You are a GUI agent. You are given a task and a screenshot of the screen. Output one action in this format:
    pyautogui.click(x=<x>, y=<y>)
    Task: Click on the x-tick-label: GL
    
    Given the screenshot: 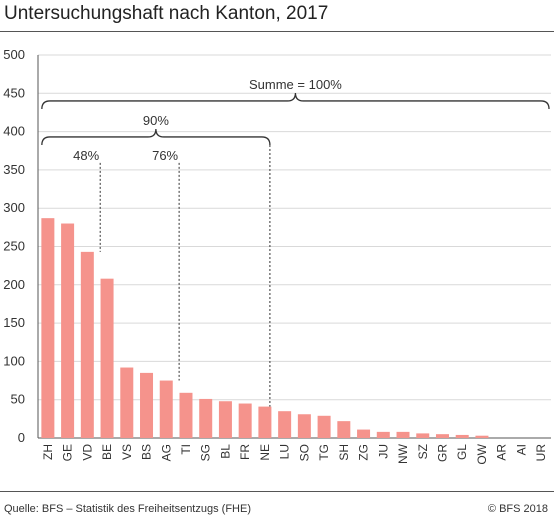 What is the action you would take?
    pyautogui.click(x=462, y=452)
    